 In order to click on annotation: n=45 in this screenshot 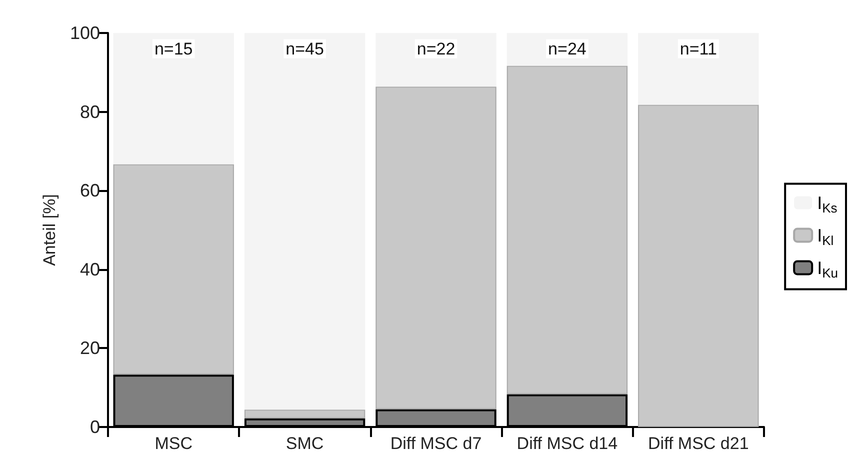, I will do `click(305, 48)`.